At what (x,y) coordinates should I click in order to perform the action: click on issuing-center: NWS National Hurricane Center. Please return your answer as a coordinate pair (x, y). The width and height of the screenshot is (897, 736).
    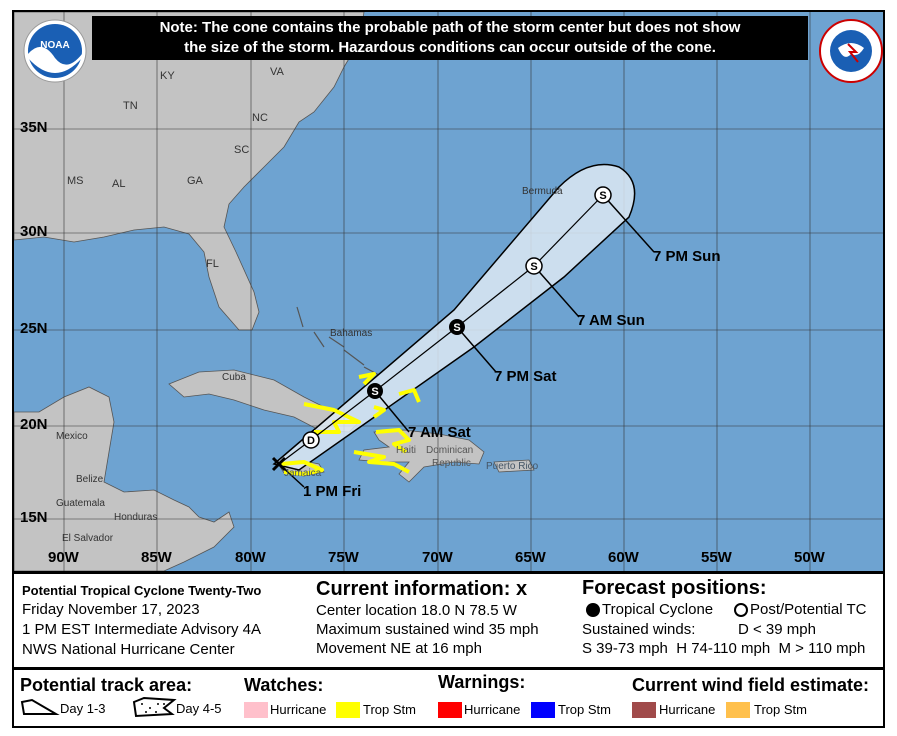
    Looking at the image, I should click on (128, 649).